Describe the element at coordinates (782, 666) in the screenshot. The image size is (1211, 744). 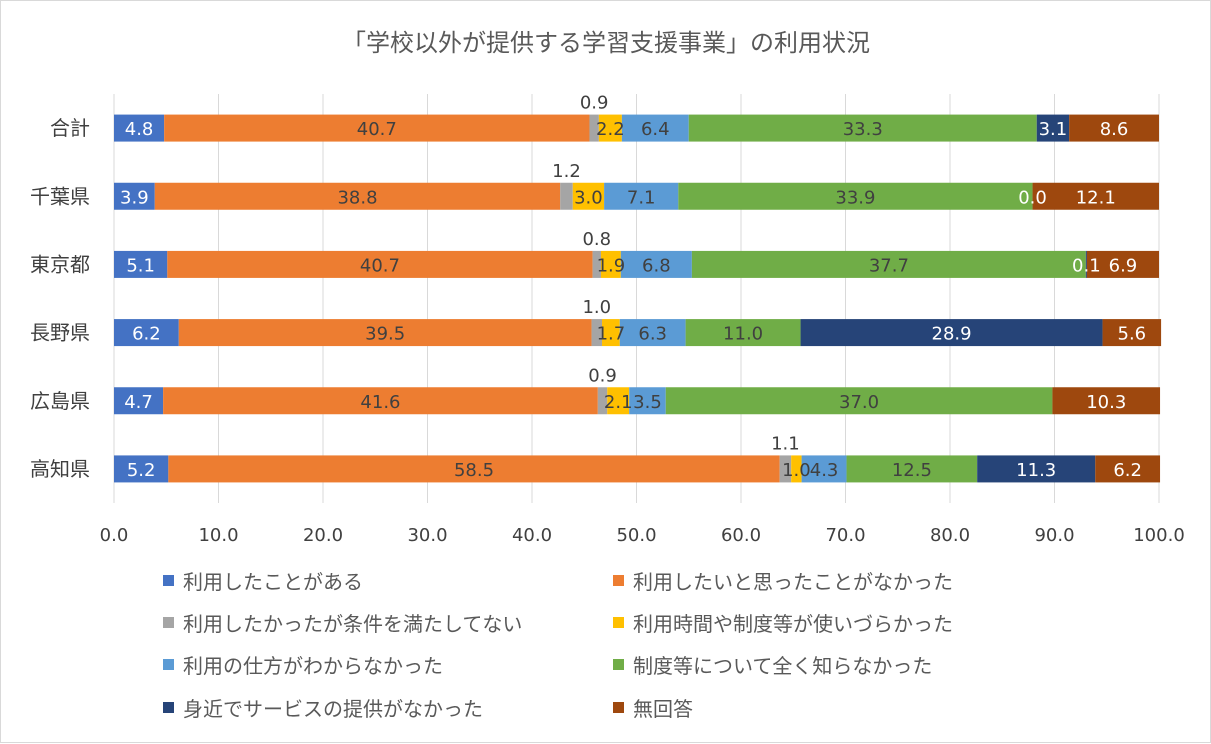
I see `legend-label: 制度等について全く知らなかった` at that location.